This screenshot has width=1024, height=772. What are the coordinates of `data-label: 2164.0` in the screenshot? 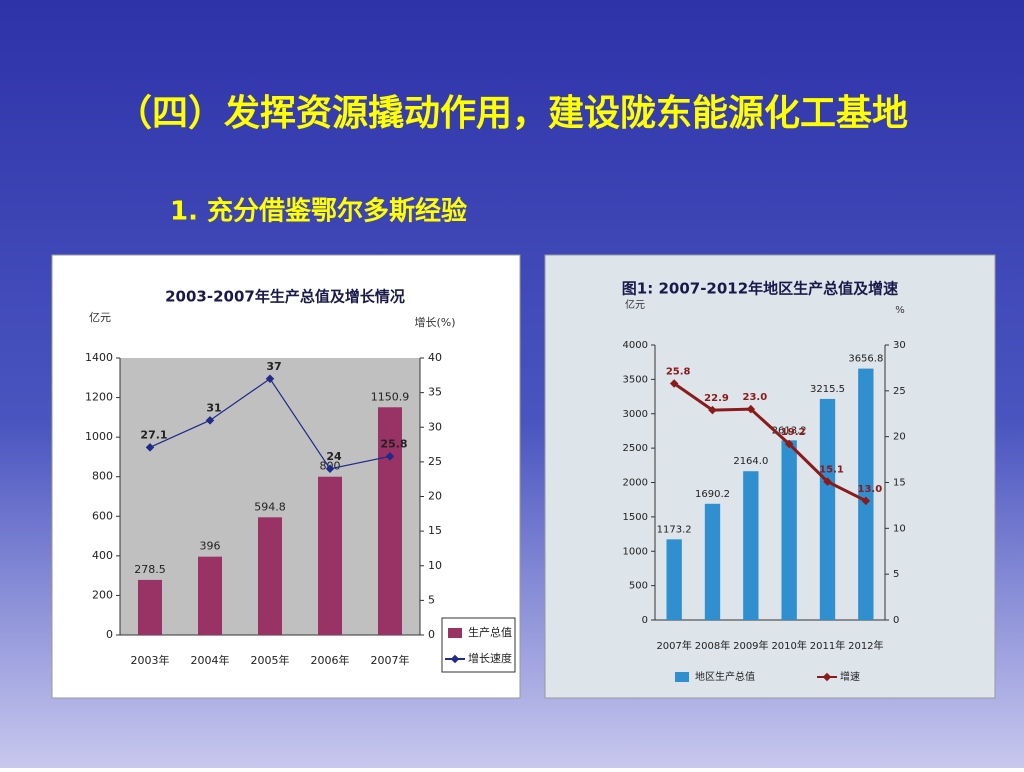 It's located at (750, 461).